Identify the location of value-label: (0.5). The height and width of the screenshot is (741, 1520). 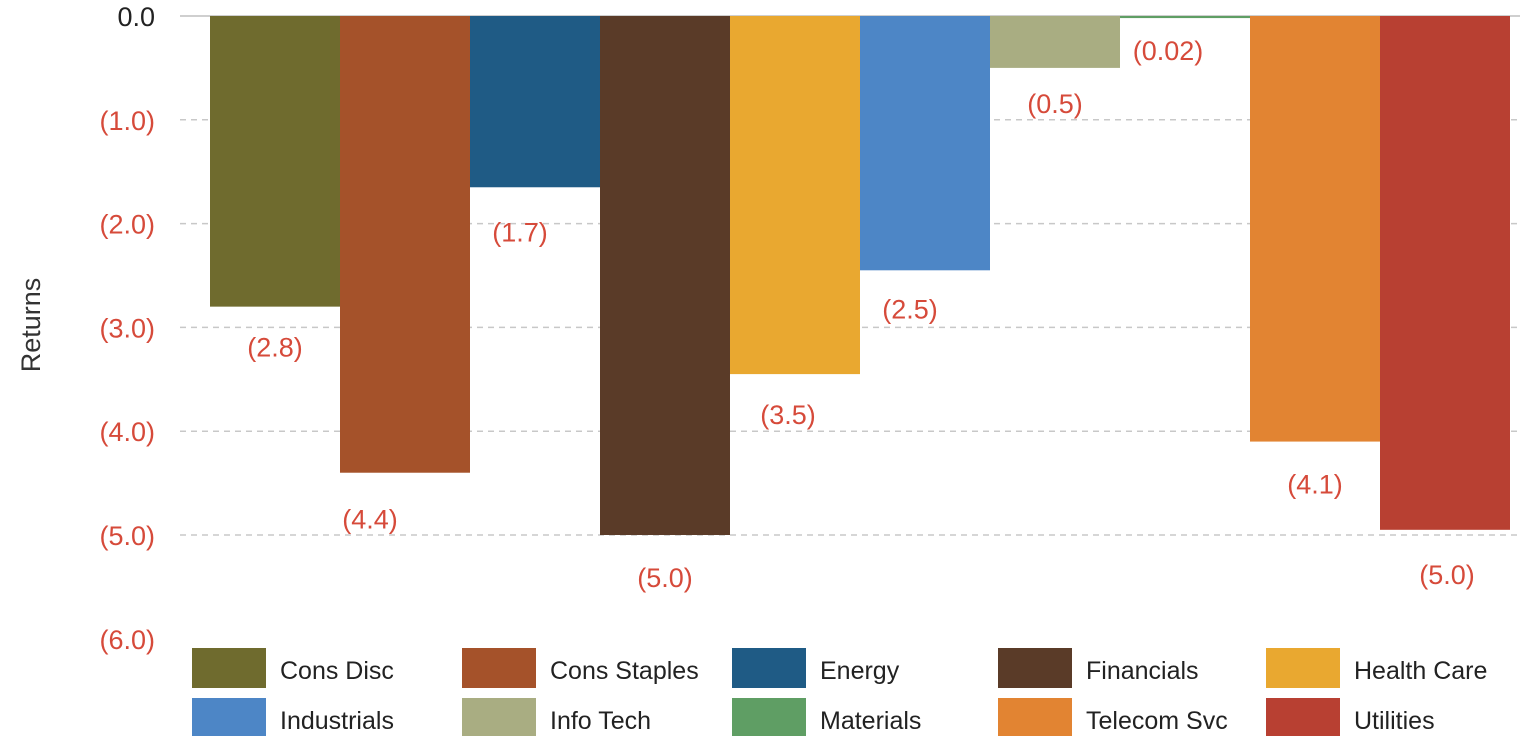
(1055, 104).